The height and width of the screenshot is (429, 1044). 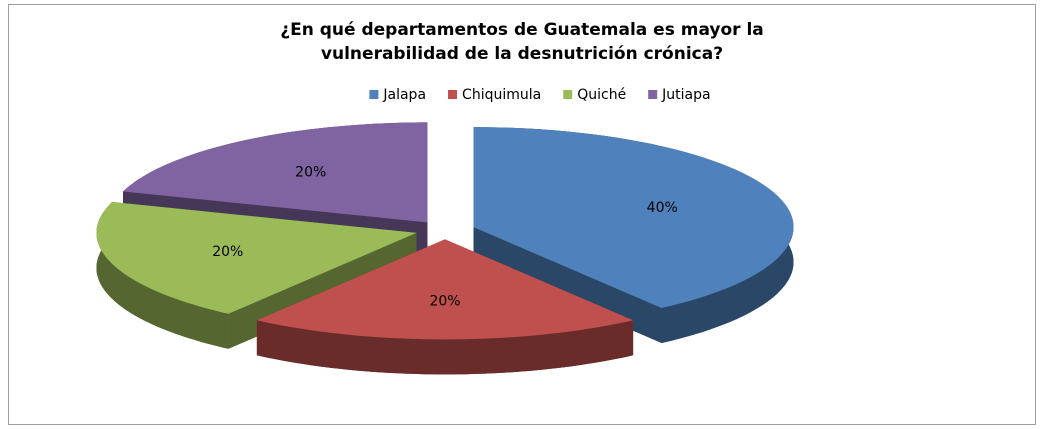 I want to click on legend-label: Jutiapa, so click(x=685, y=95).